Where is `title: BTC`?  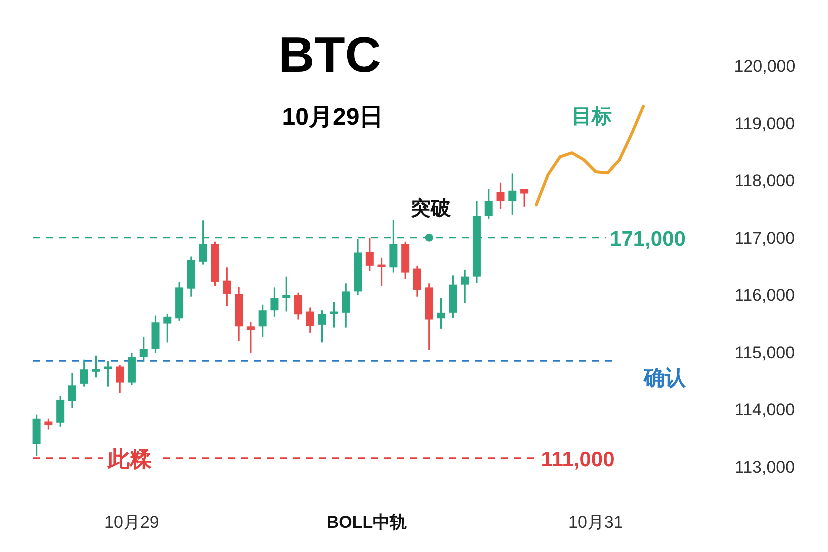 title: BTC is located at coordinates (330, 55).